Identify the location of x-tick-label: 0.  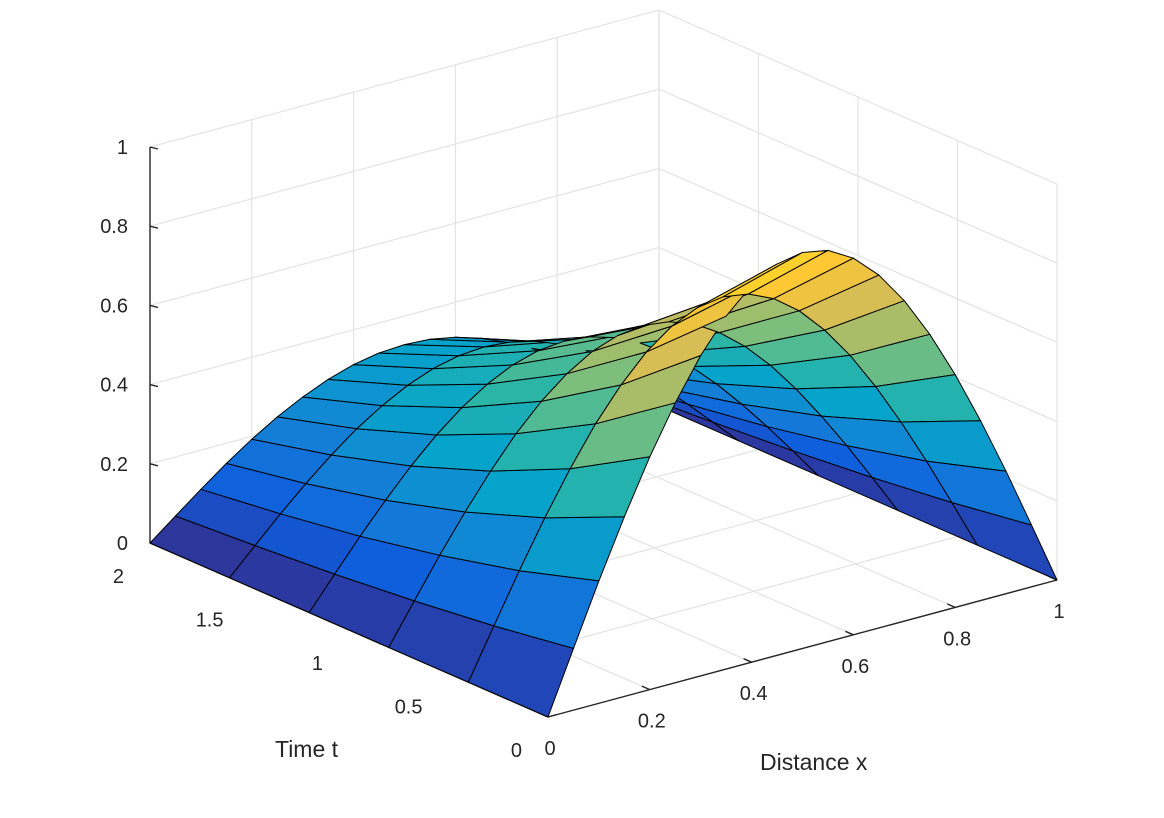
(549, 749).